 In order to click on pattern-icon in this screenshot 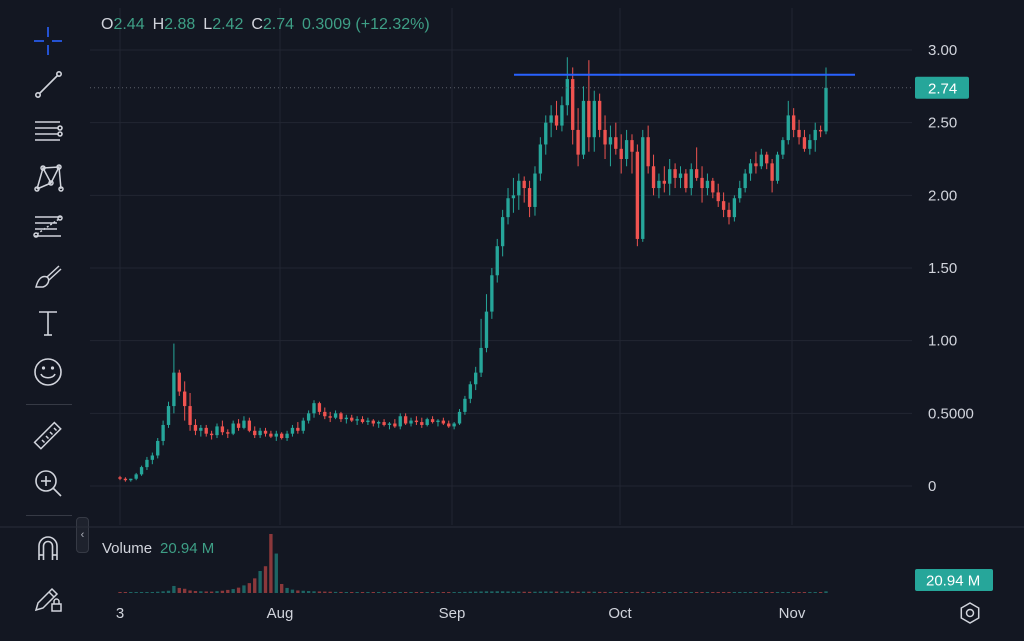, I will do `click(49, 178)`.